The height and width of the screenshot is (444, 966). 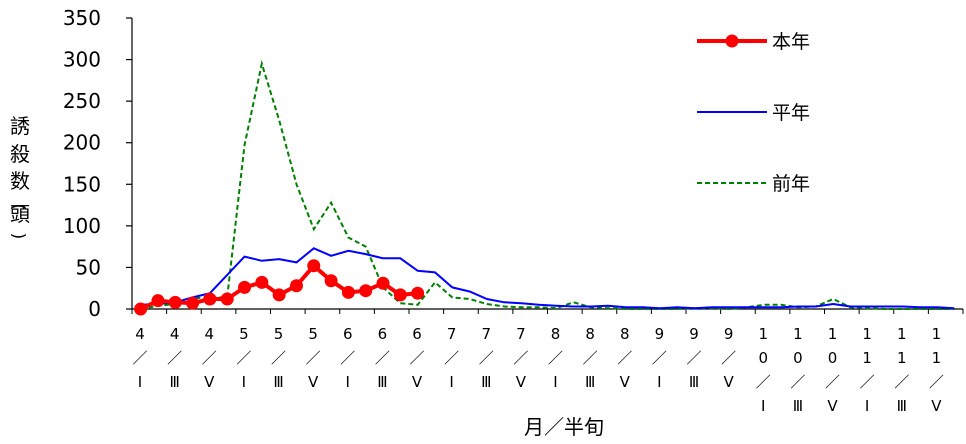 I want to click on x-tick-label-line: 6, so click(x=417, y=334).